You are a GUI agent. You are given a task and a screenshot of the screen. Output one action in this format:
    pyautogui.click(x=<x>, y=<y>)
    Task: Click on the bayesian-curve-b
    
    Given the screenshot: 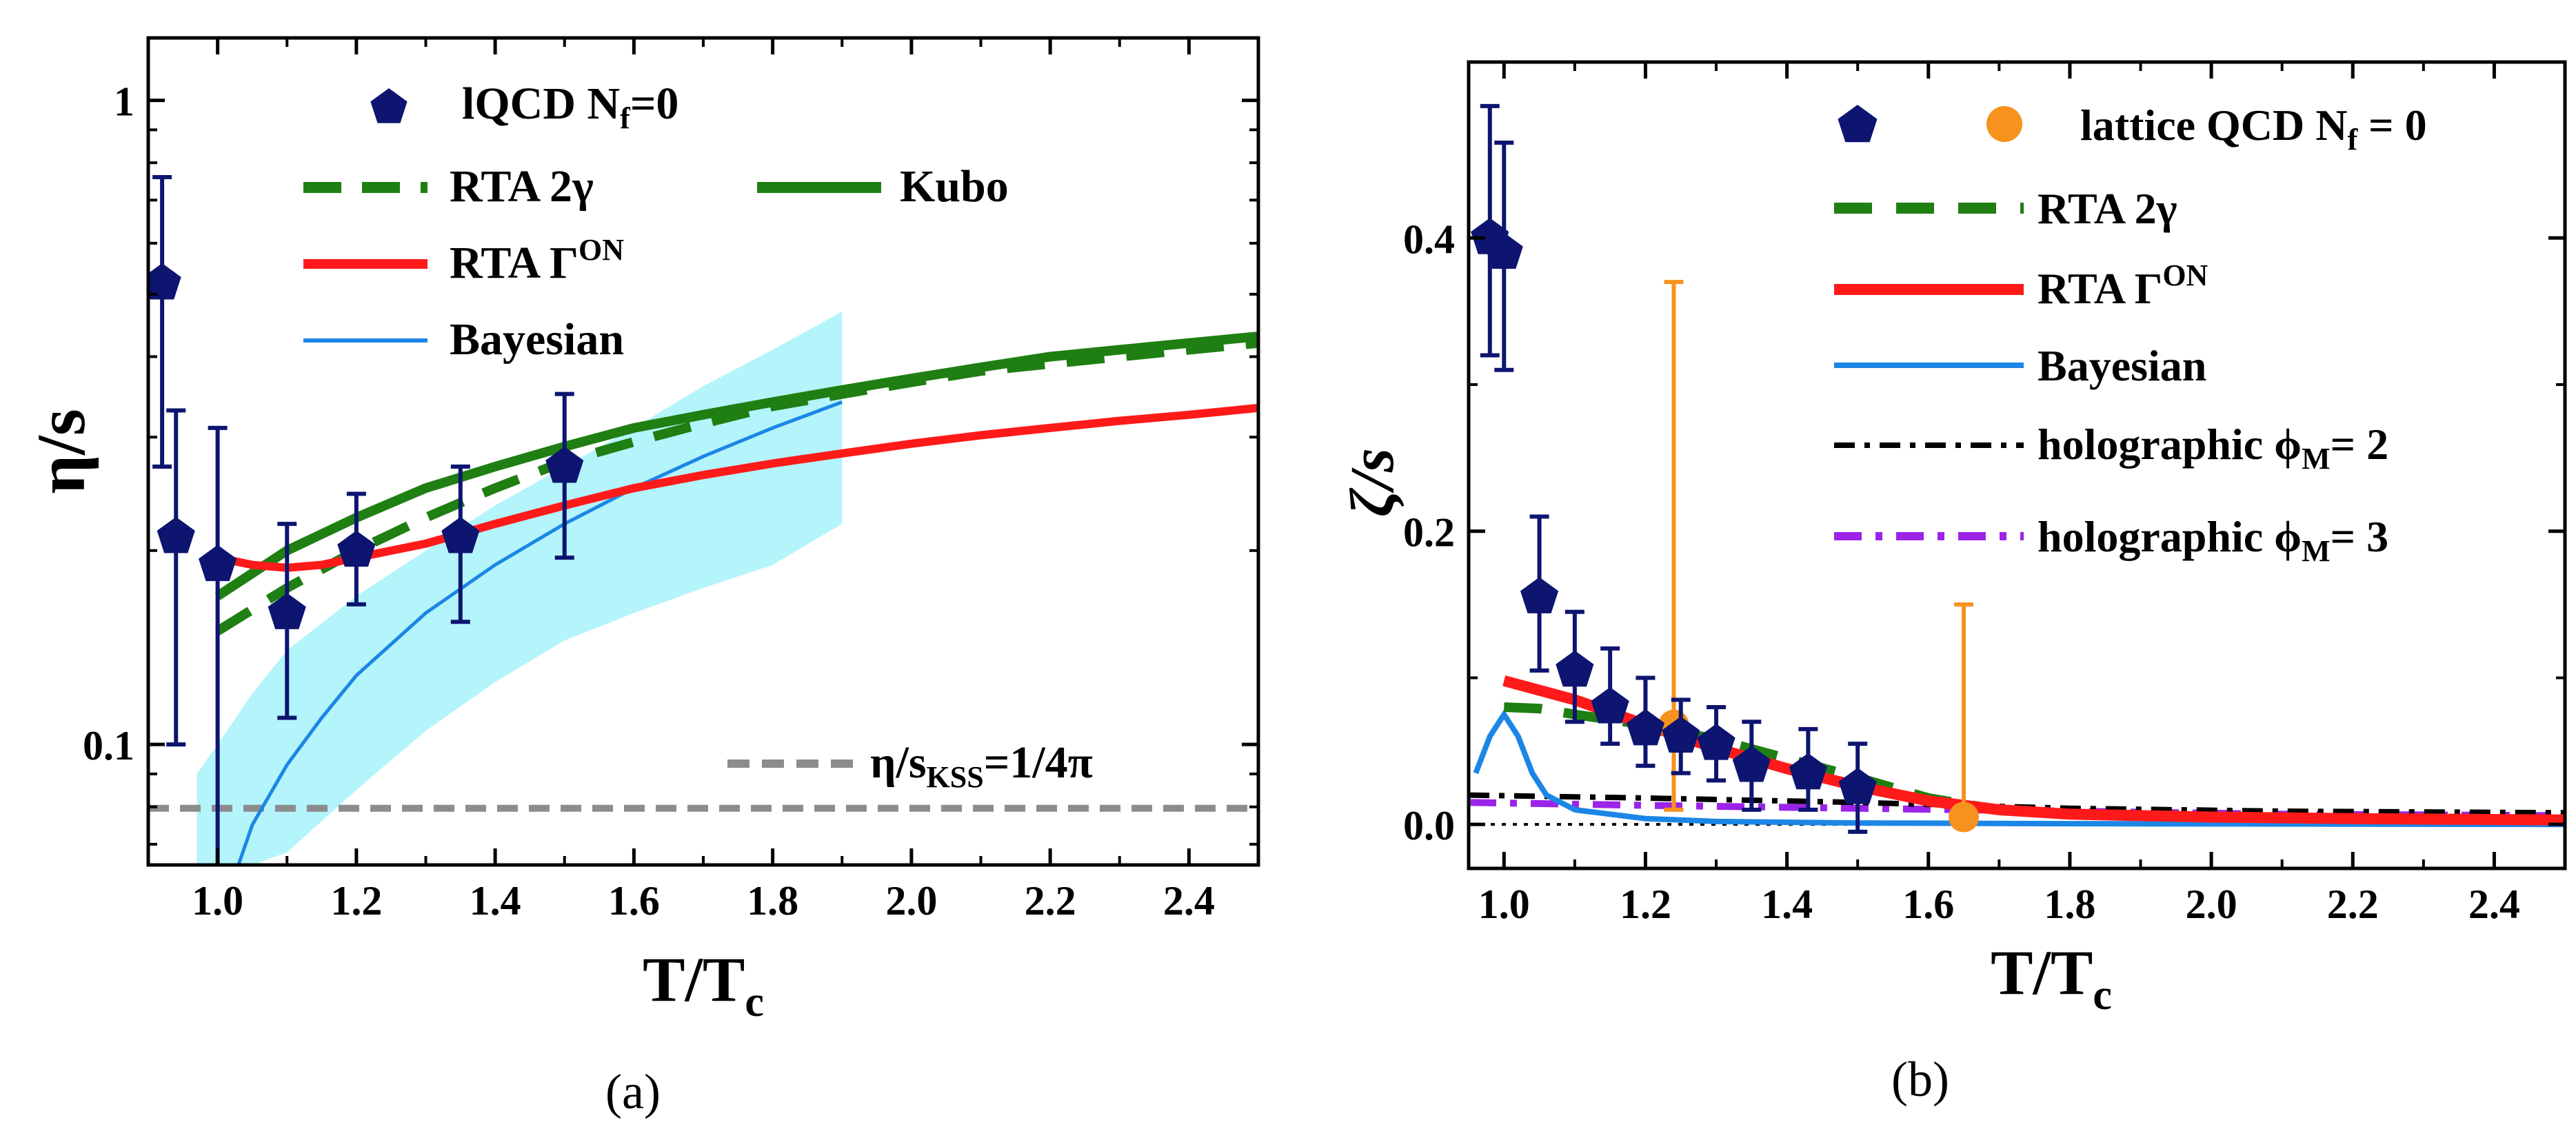 What is the action you would take?
    pyautogui.click(x=2019, y=768)
    